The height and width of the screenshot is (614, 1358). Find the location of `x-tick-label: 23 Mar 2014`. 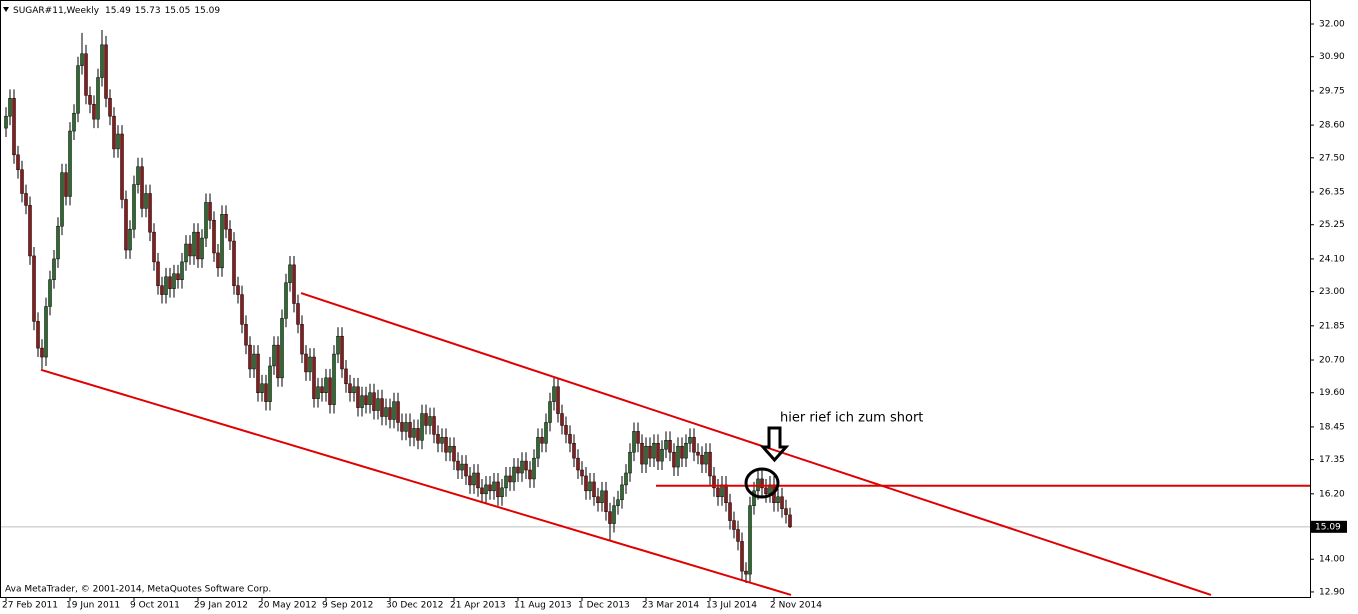

x-tick-label: 23 Mar 2014 is located at coordinates (670, 606).